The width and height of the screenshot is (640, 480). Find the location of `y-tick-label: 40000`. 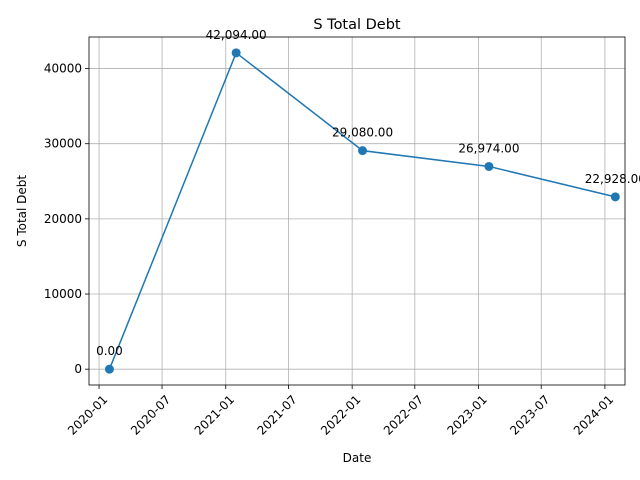

y-tick-label: 40000 is located at coordinates (63, 69).